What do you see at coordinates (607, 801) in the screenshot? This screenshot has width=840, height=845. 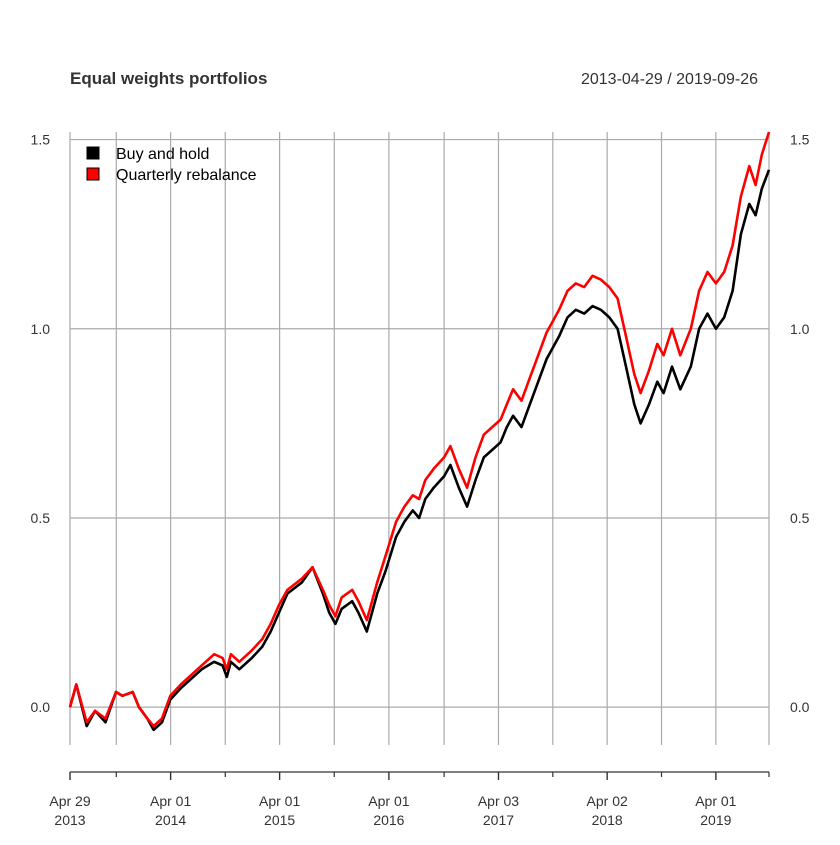 I see `x-tick-label: Apr 02` at bounding box center [607, 801].